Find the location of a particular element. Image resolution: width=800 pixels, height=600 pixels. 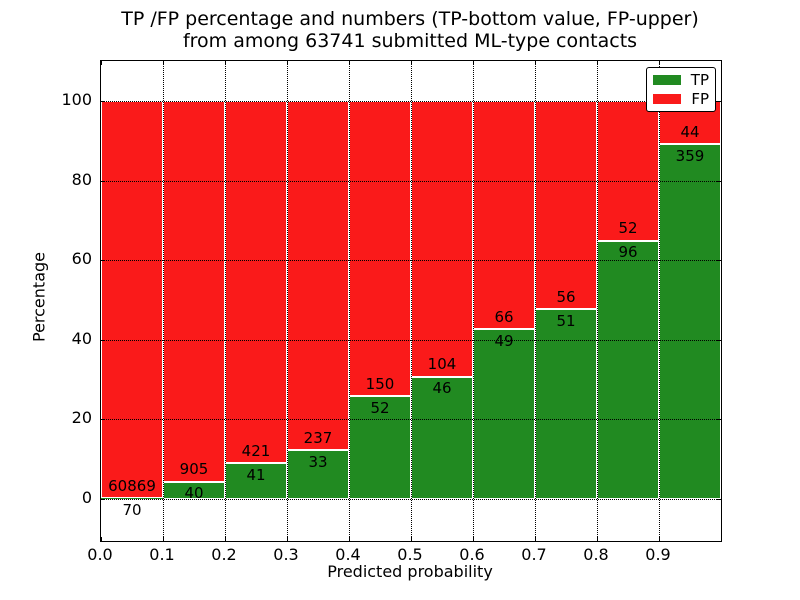

tp-count-label: 46 is located at coordinates (442, 388).